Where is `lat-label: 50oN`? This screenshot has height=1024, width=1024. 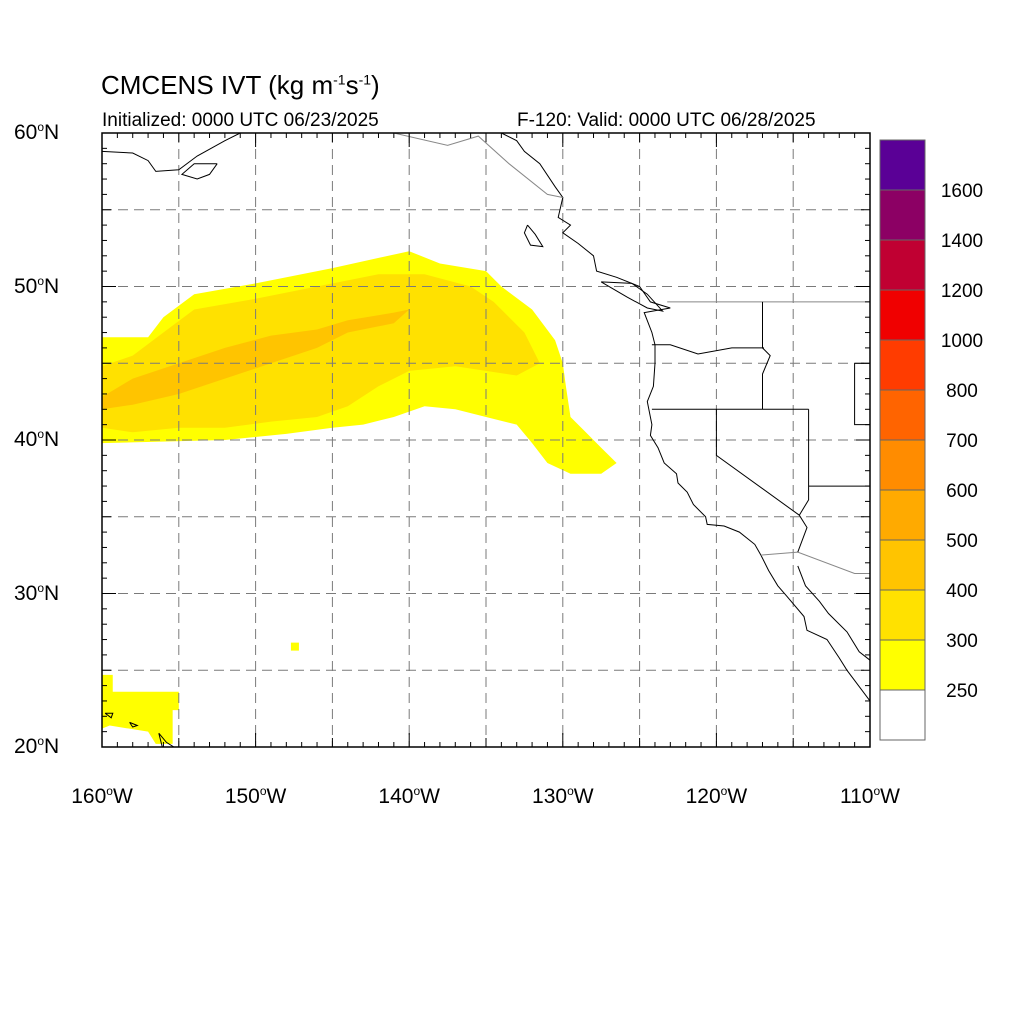 lat-label: 50oN is located at coordinates (37, 285).